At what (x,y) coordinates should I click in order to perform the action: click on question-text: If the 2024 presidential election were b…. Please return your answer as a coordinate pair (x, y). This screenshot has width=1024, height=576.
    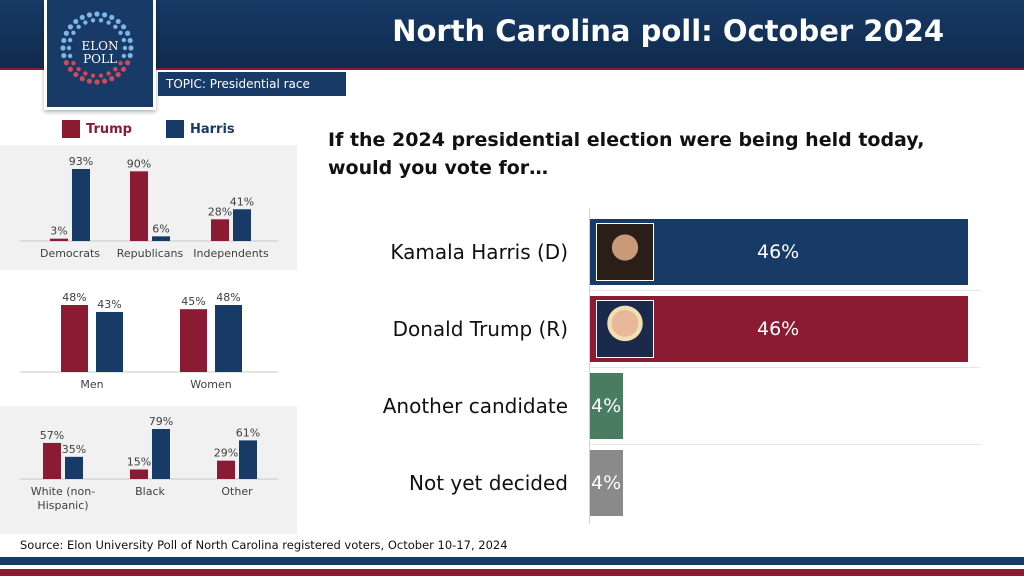
    Looking at the image, I should click on (626, 154).